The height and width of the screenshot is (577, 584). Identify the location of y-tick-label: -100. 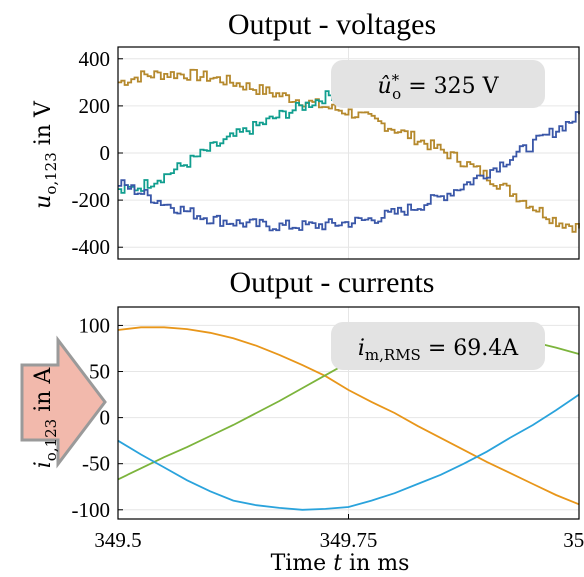
(91, 510).